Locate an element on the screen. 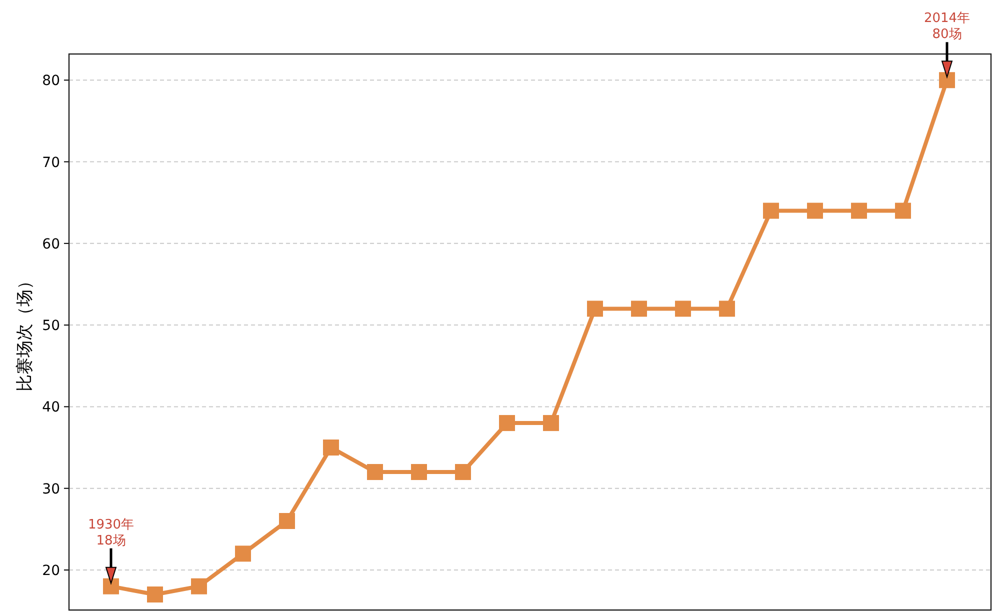  y-tick-label: 80 is located at coordinates (51, 81).